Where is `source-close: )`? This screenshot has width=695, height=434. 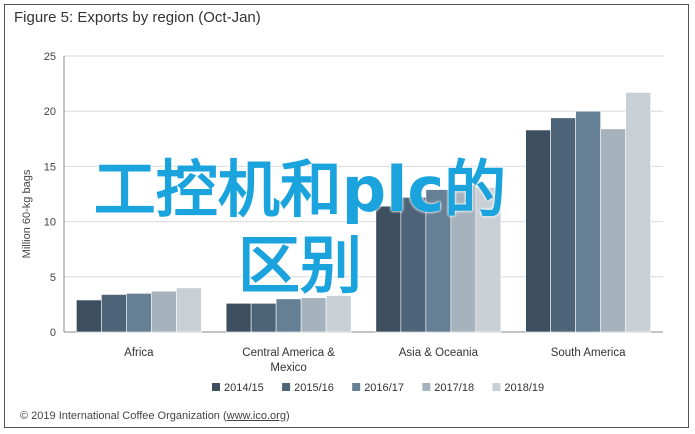
source-close: ) is located at coordinates (287, 416).